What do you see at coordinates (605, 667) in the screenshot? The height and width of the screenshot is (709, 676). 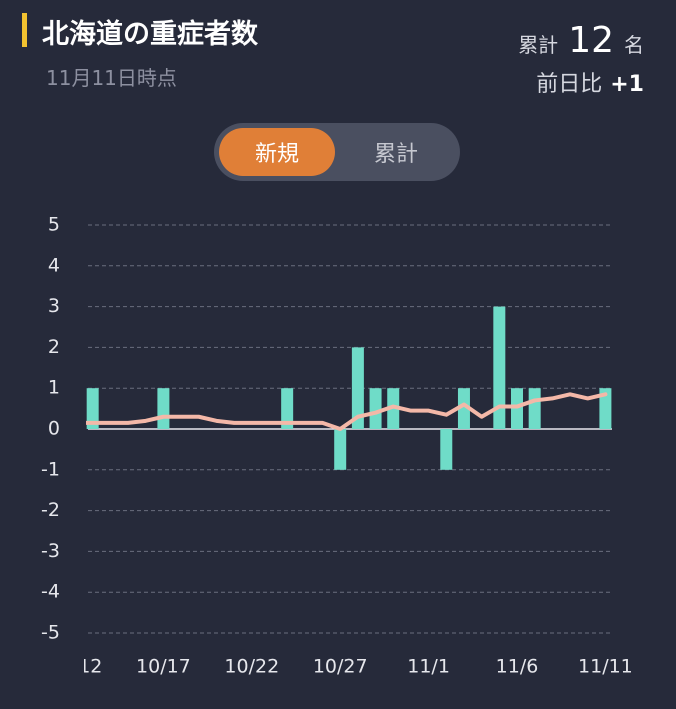 I see `x-tick-label: 11/11` at bounding box center [605, 667].